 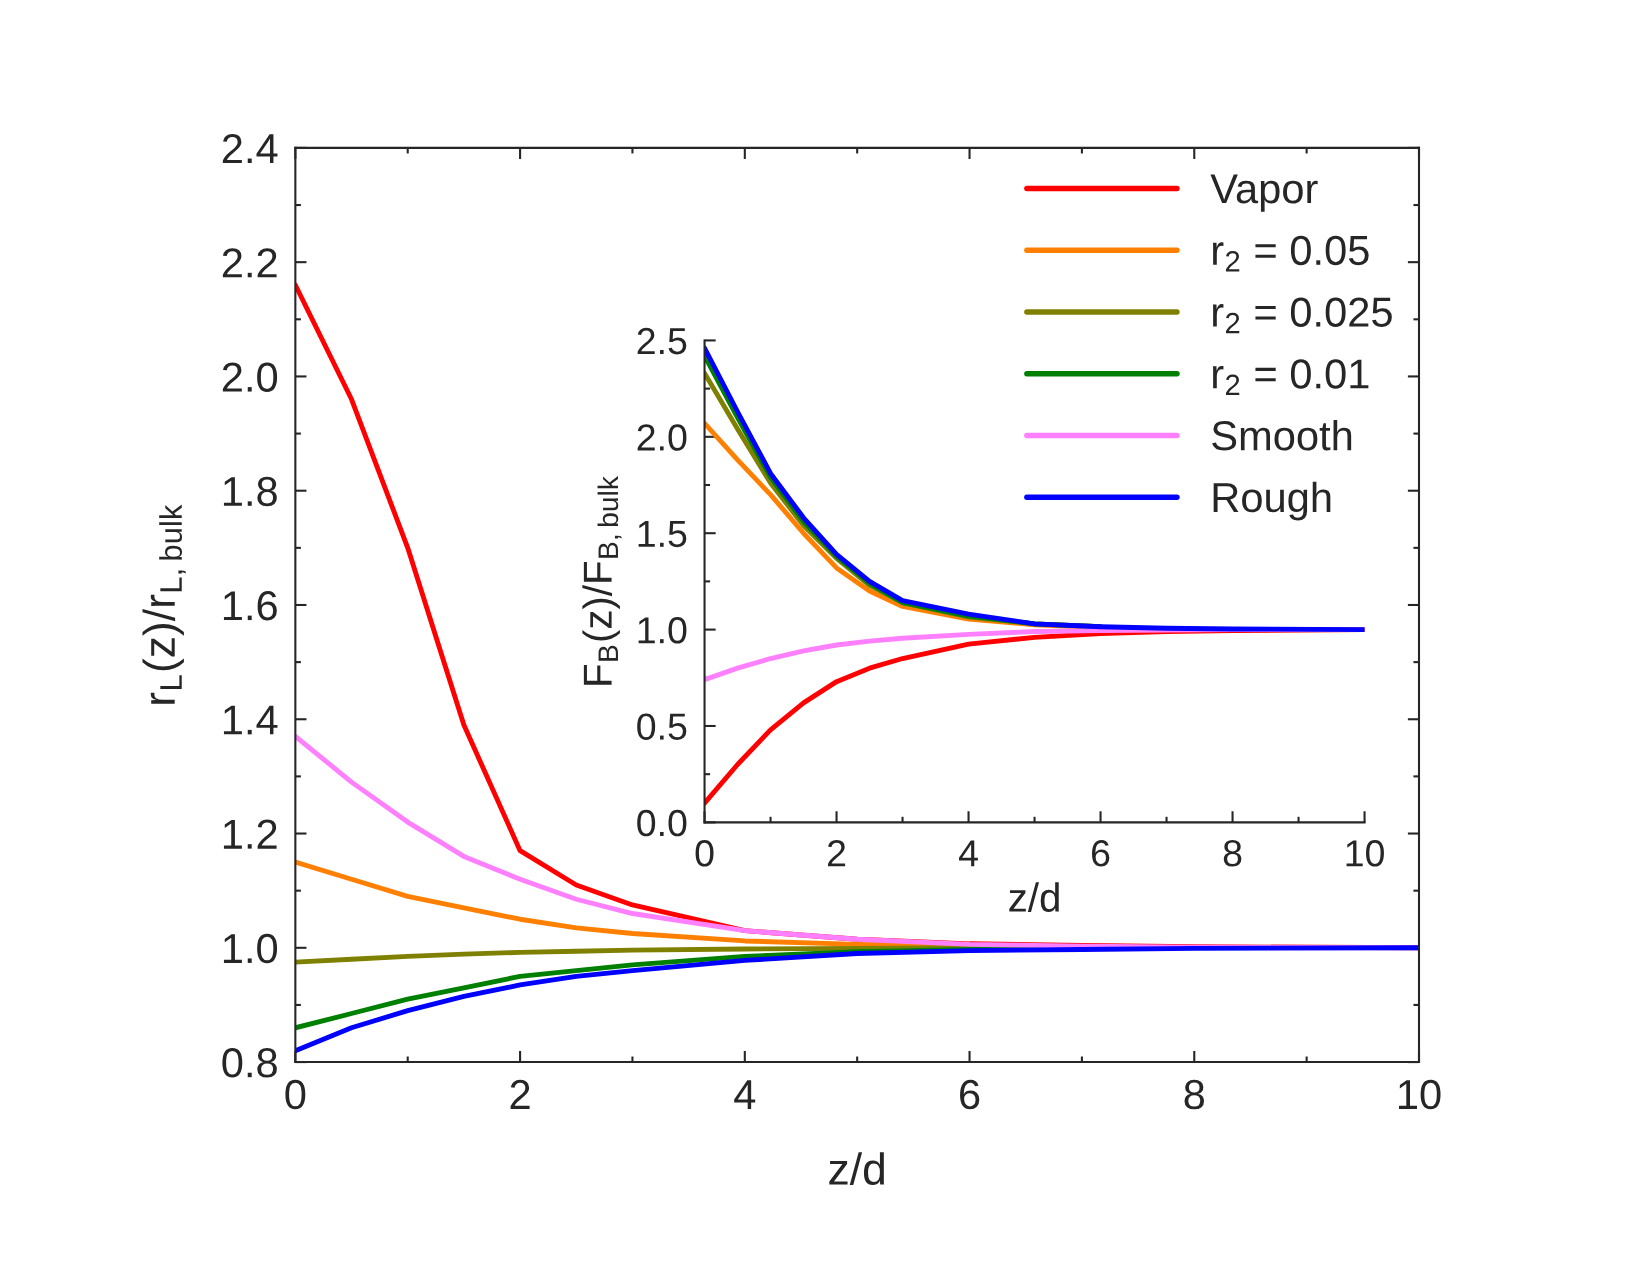 I want to click on y-tick-label: 0.0, so click(x=662, y=823).